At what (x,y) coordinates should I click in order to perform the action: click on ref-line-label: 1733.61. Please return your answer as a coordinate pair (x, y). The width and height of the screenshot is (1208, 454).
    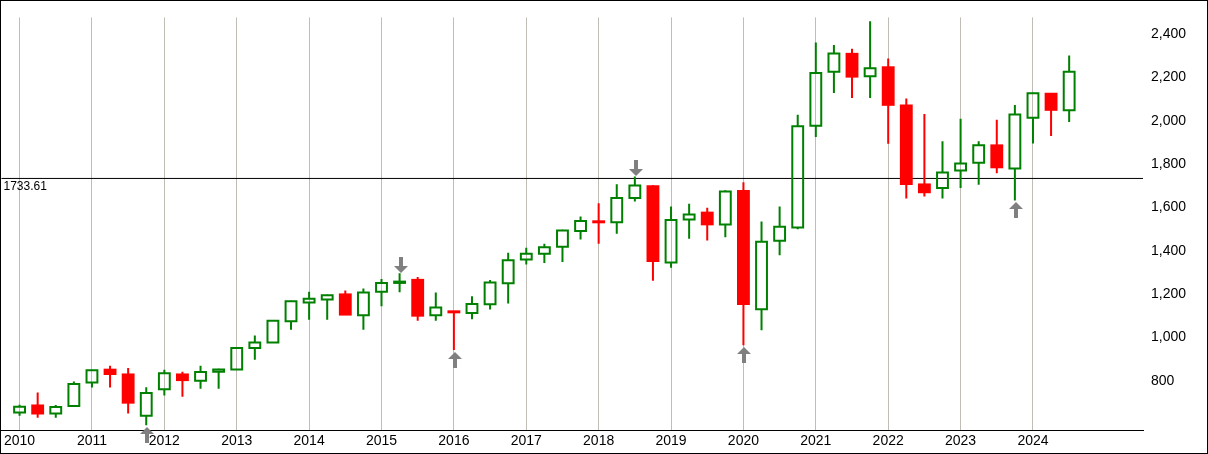
    Looking at the image, I should click on (25, 185).